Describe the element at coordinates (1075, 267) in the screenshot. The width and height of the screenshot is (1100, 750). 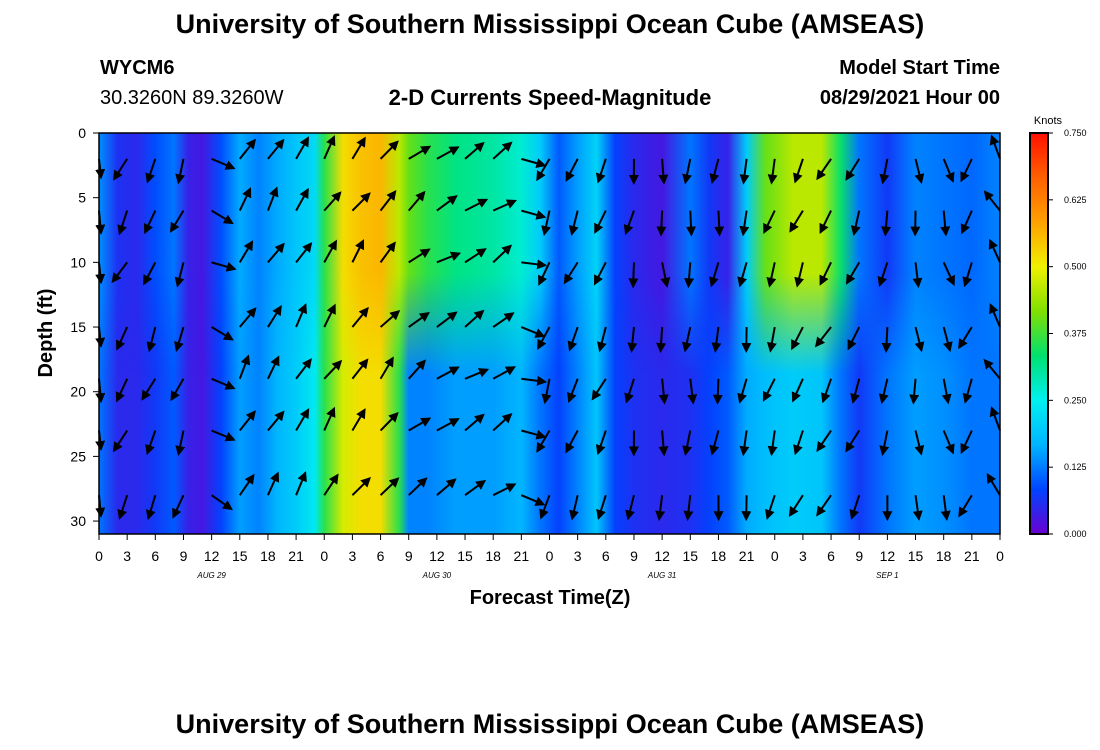
I see `colorbar-tick-label: 0.500` at that location.